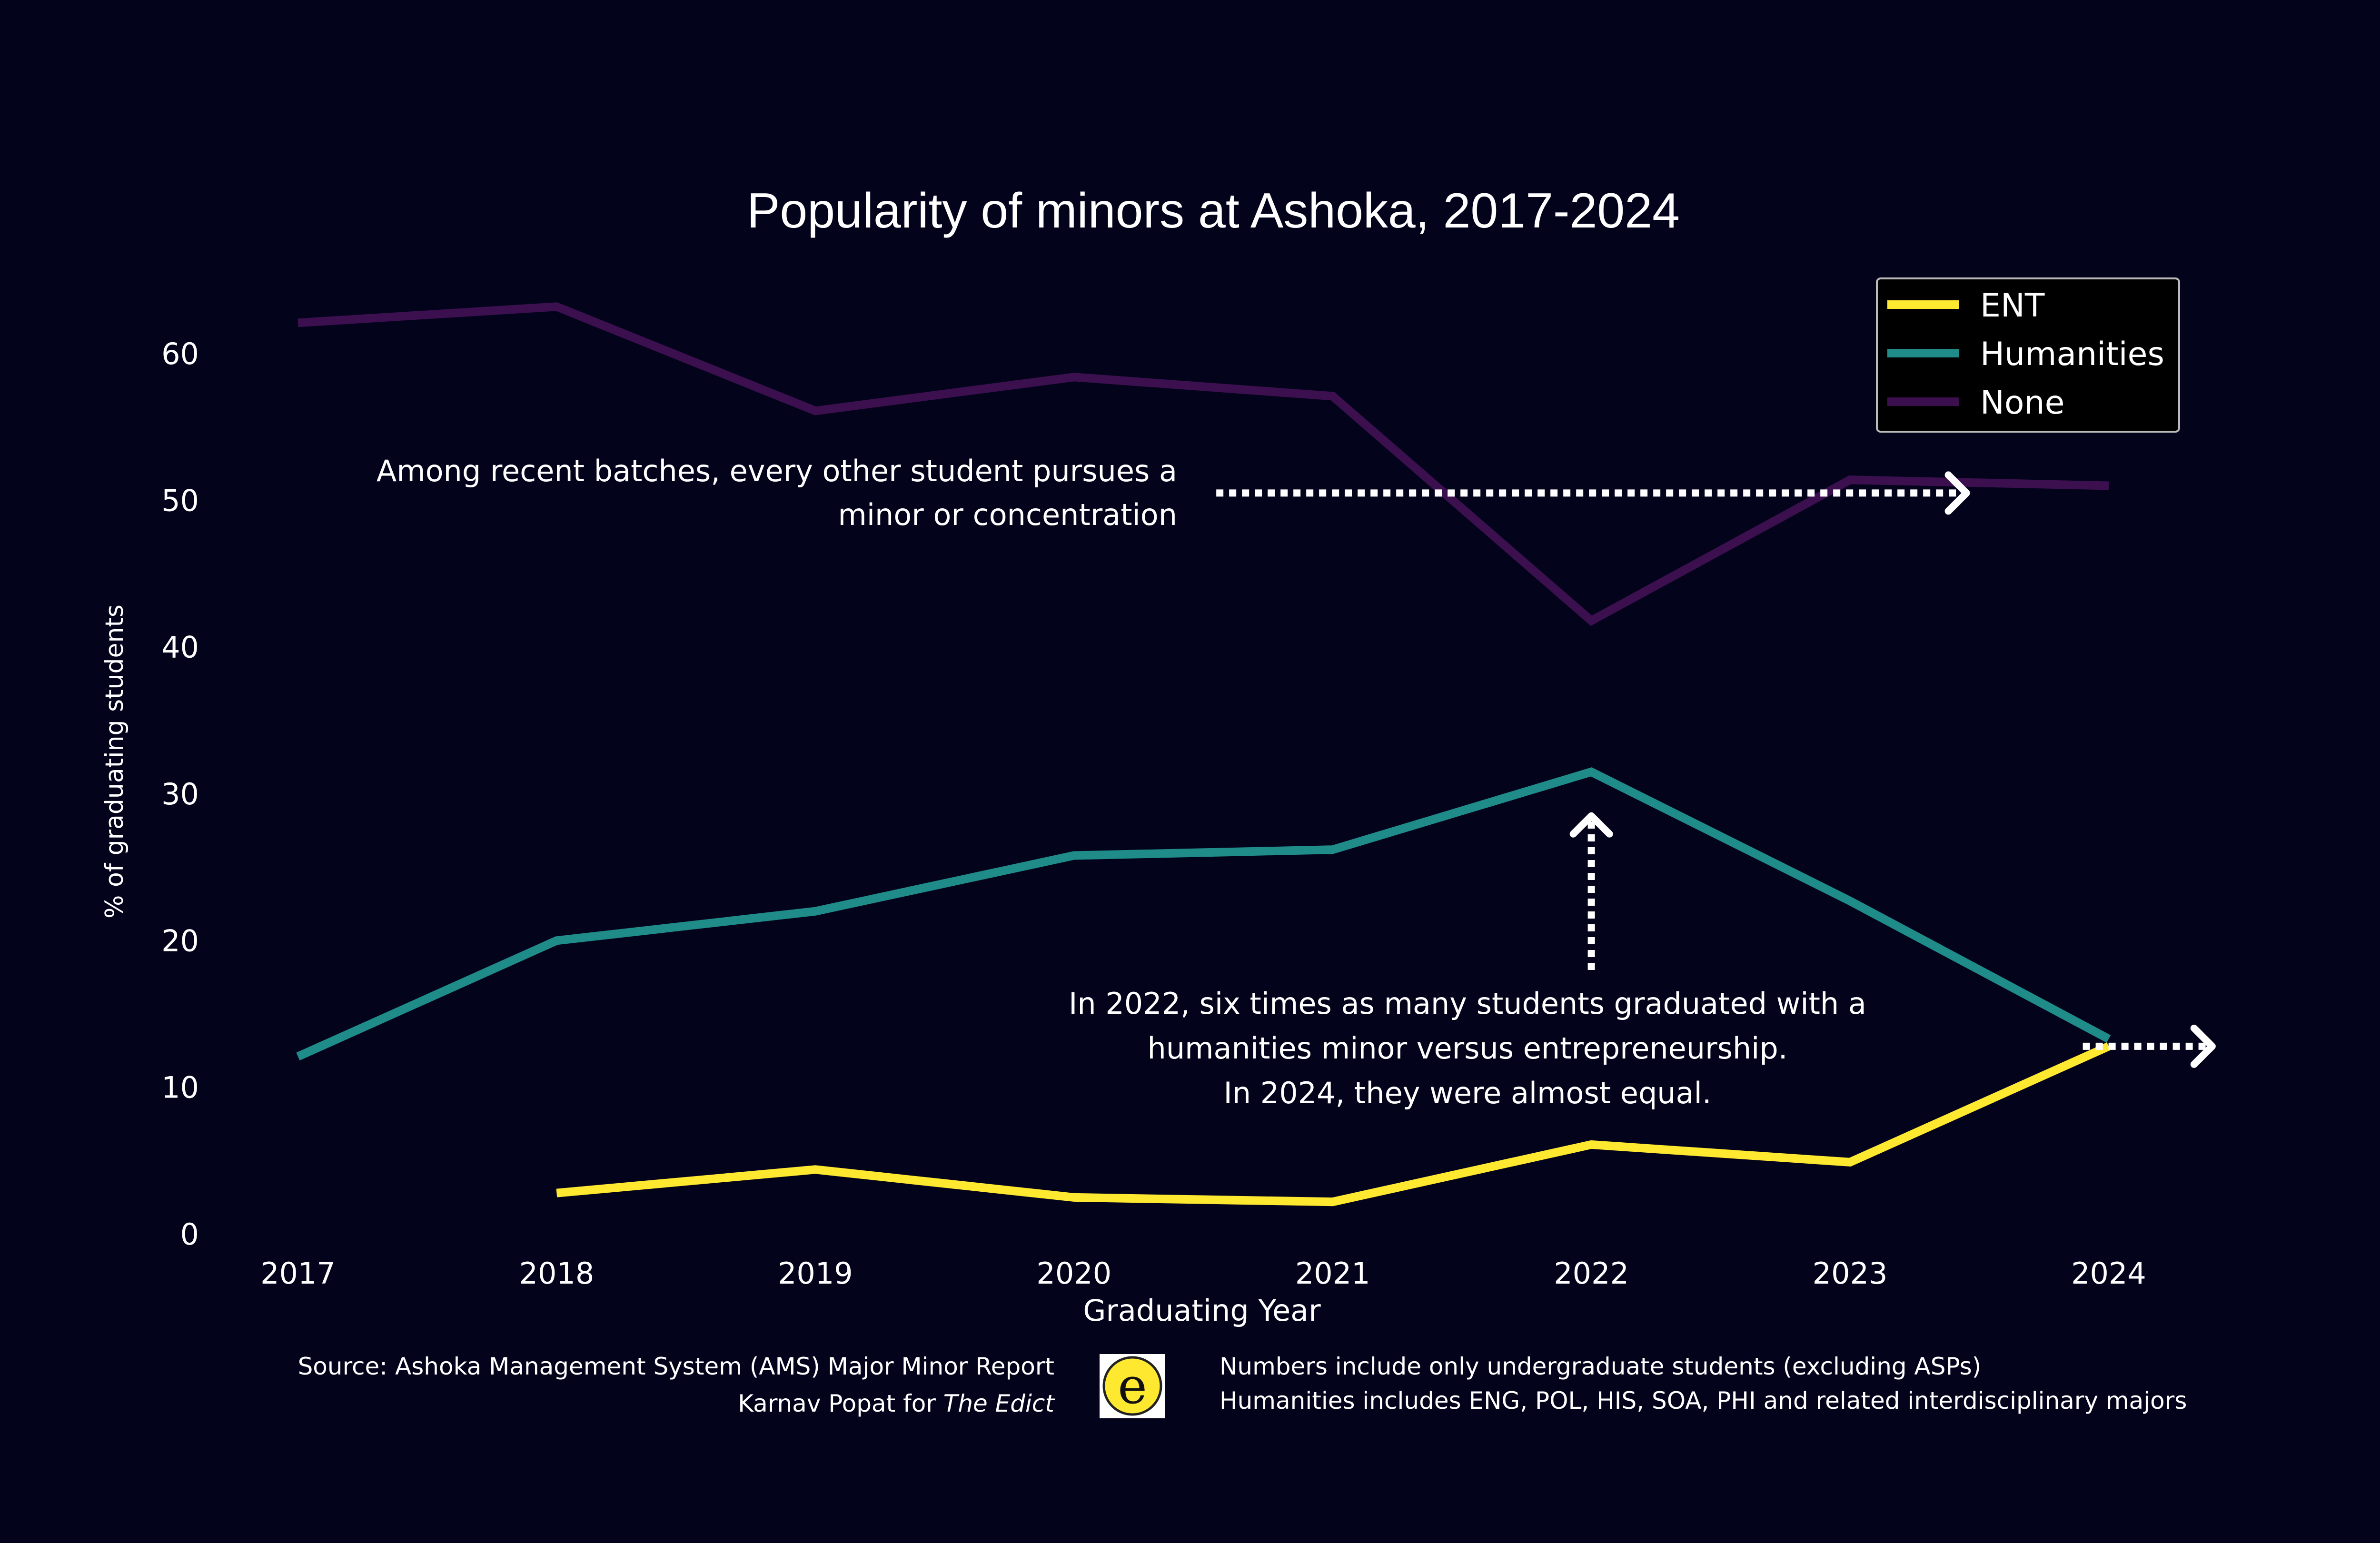  What do you see at coordinates (815, 1273) in the screenshot?
I see `x-tick-label: 2019` at bounding box center [815, 1273].